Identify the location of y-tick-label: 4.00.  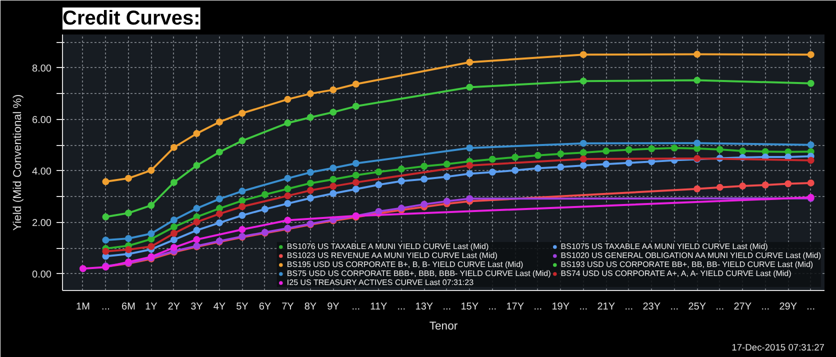
(42, 172).